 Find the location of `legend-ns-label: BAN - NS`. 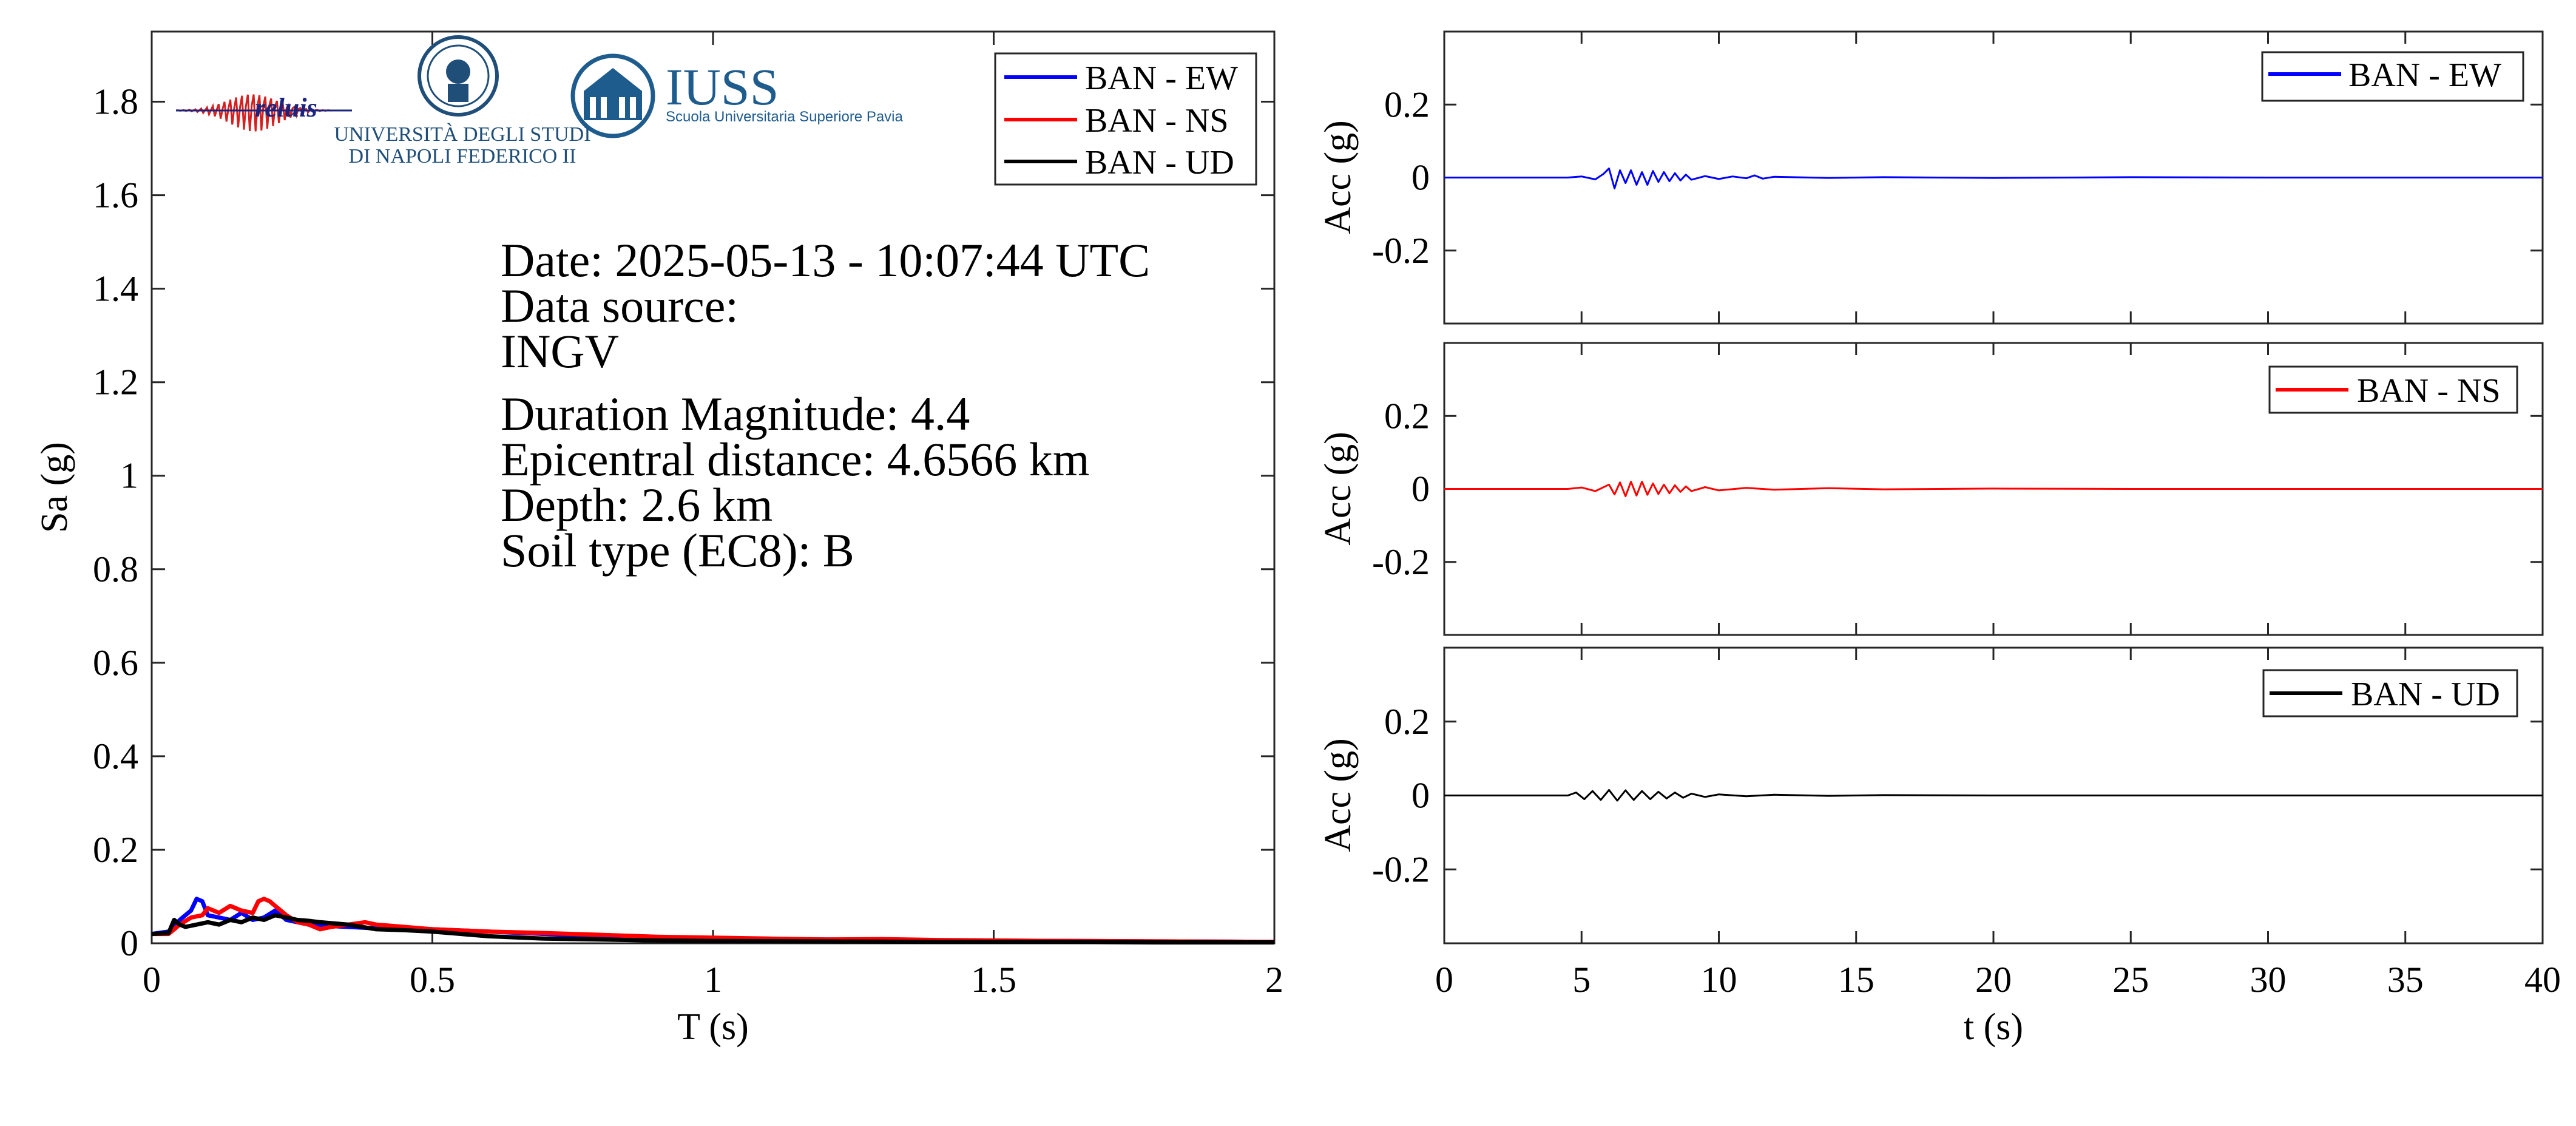

legend-ns-label: BAN - NS is located at coordinates (1156, 121).